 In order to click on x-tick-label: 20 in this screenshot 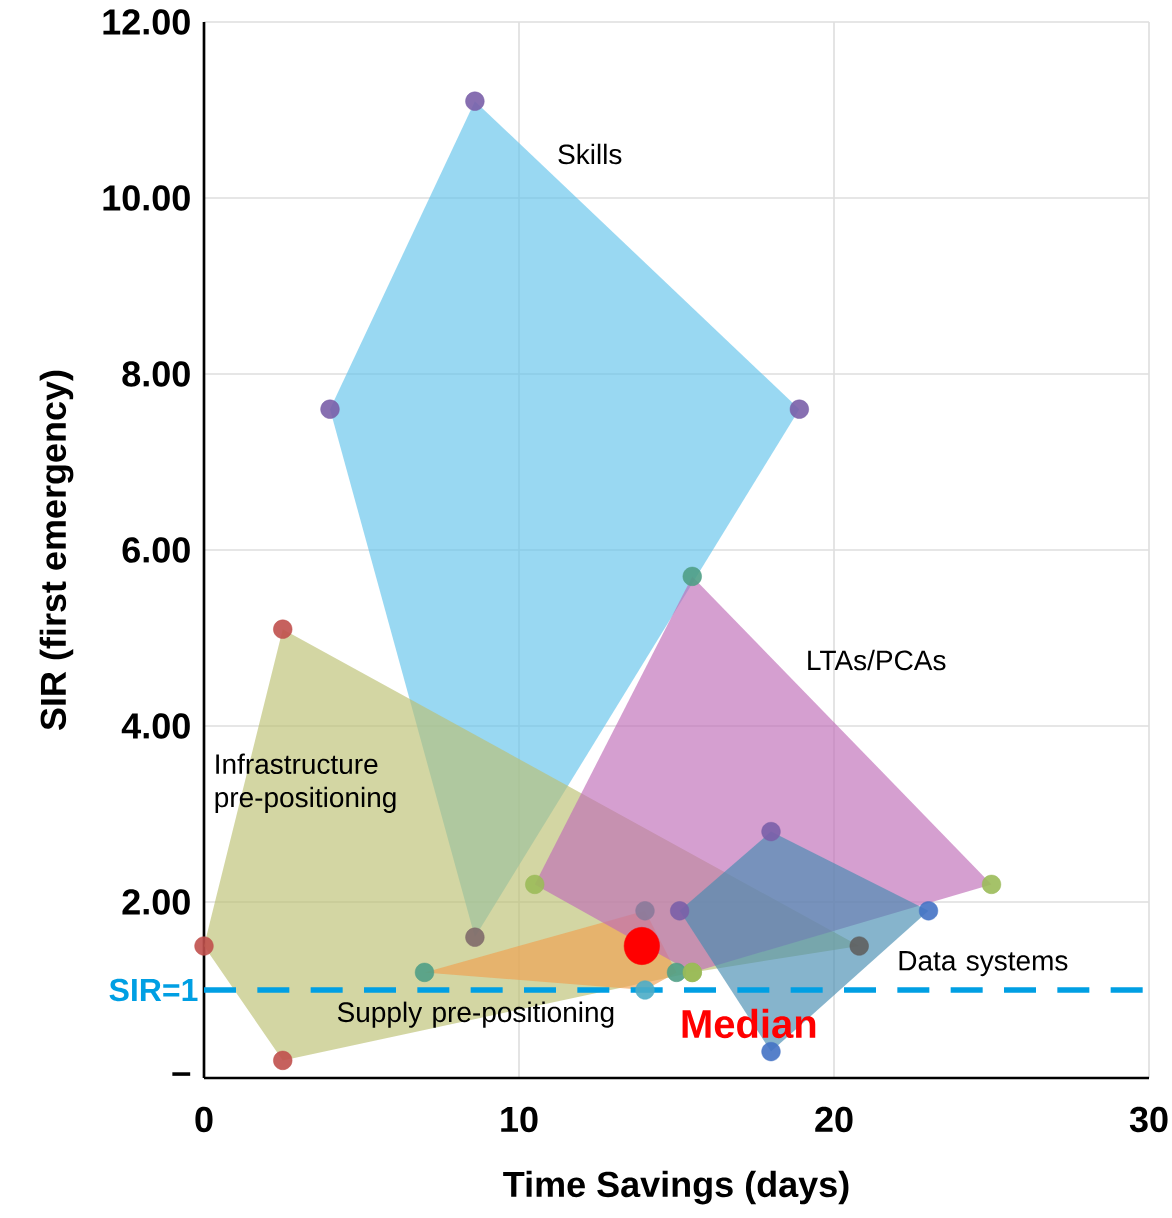, I will do `click(834, 1119)`.